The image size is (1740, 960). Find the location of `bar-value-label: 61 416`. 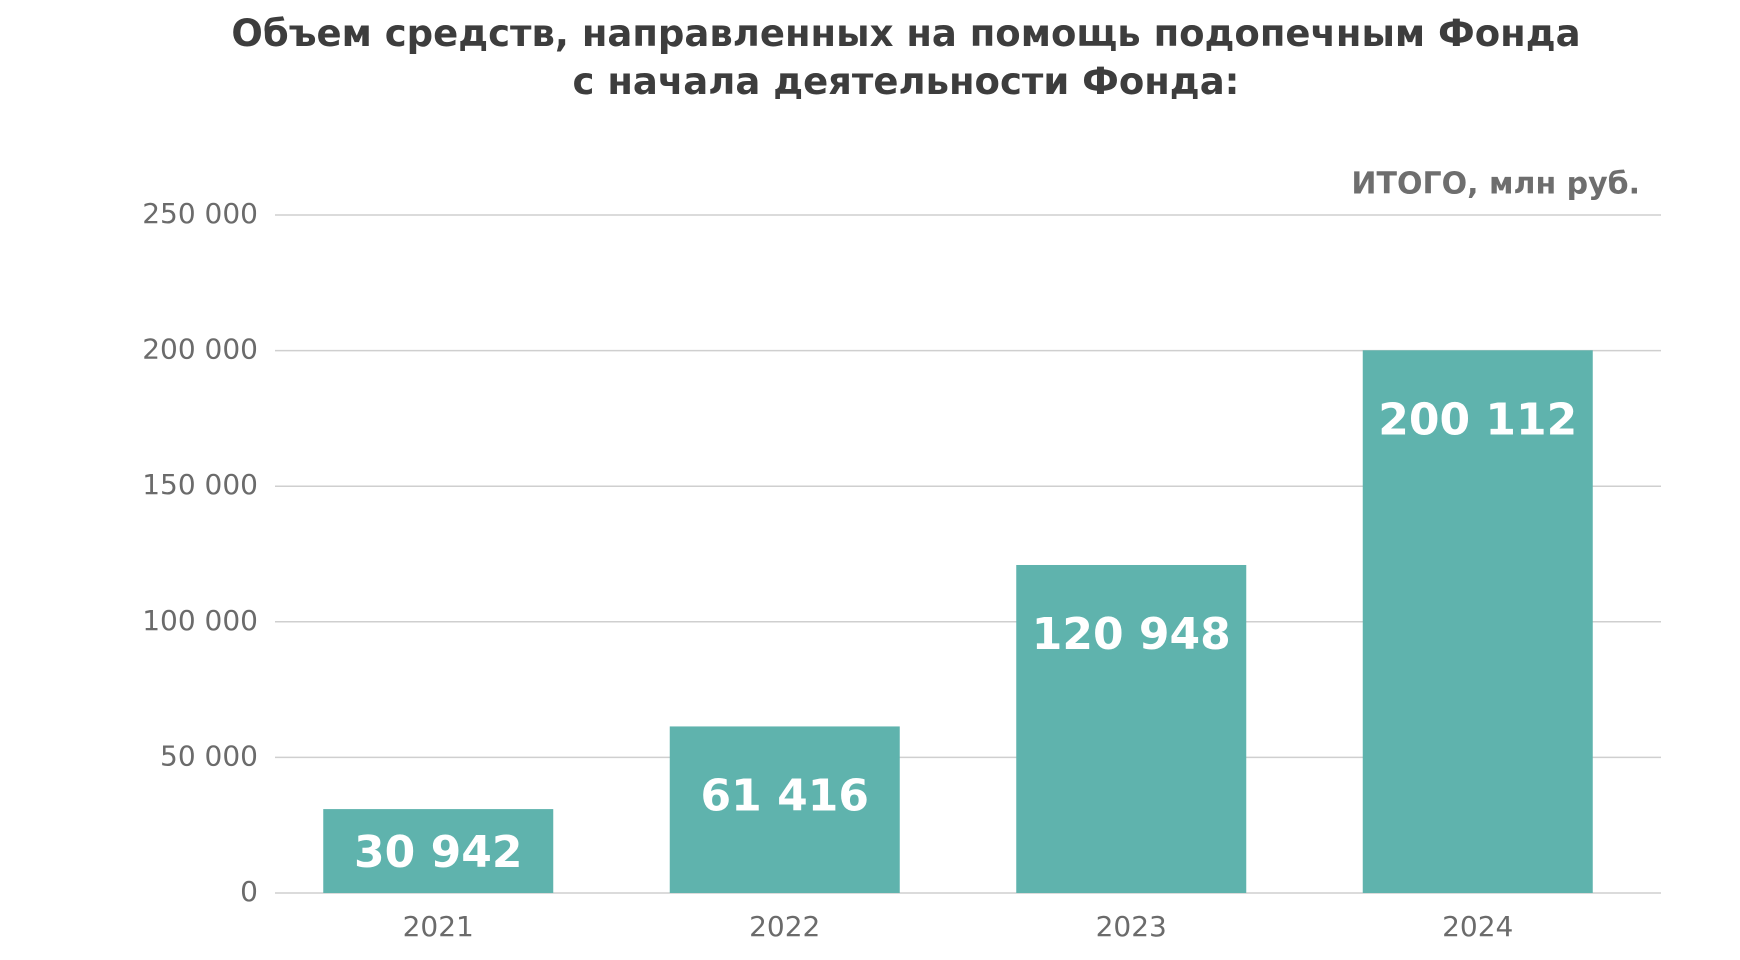

bar-value-label: 61 416 is located at coordinates (785, 795).